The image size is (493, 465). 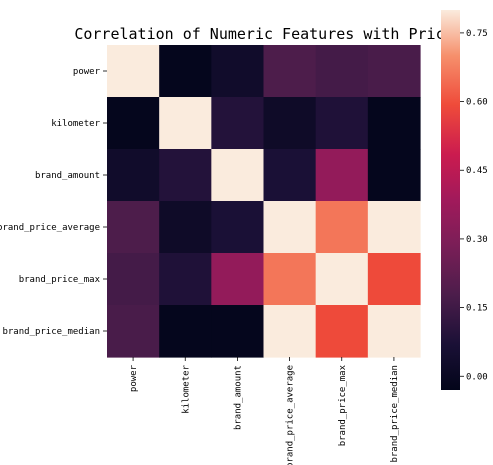 I want to click on colorbar-tick-label: 0.60, so click(x=477, y=103).